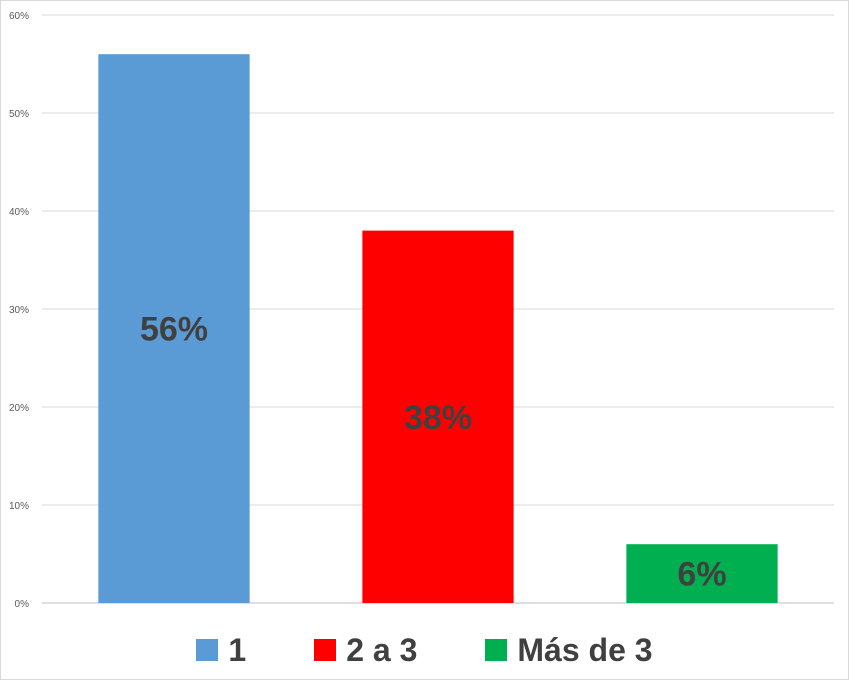  Describe the element at coordinates (19, 310) in the screenshot. I see `y-tick-label: 30%` at that location.